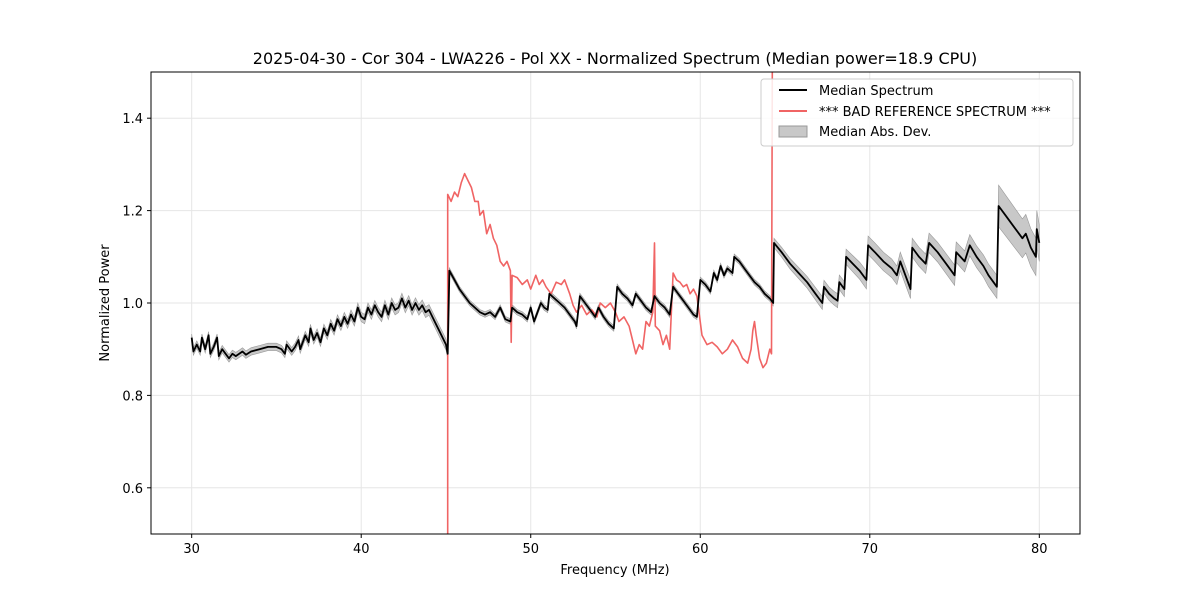 Image resolution: width=1200 pixels, height=600 pixels. Describe the element at coordinates (132, 119) in the screenshot. I see `y-tick-label: 1.4` at that location.